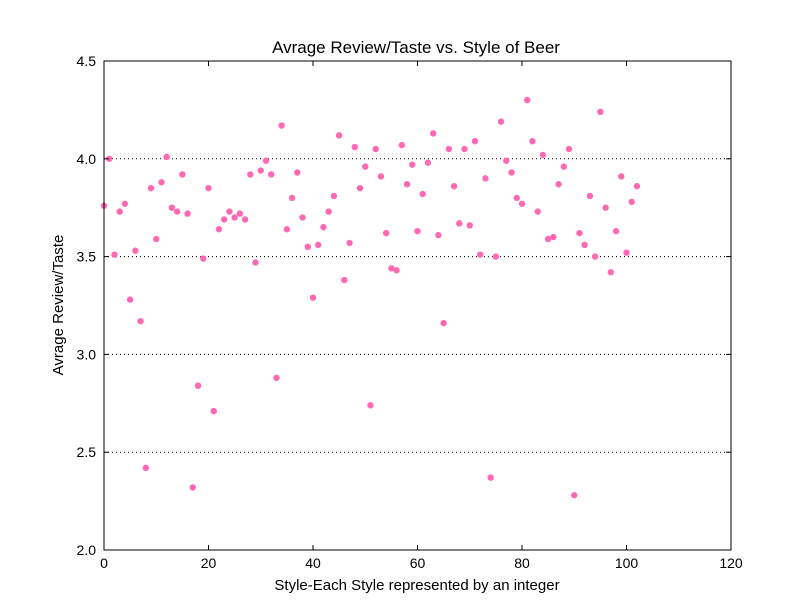 The height and width of the screenshot is (612, 812). Describe the element at coordinates (87, 550) in the screenshot. I see `y-tick-label: 2.0` at that location.